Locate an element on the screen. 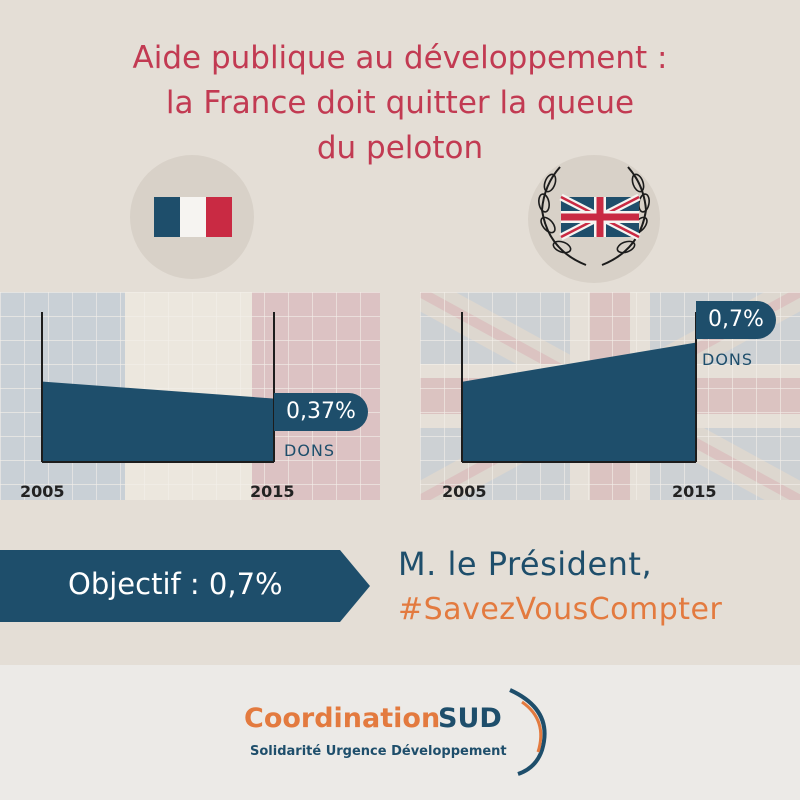  title-line-3: du peloton is located at coordinates (400, 148).